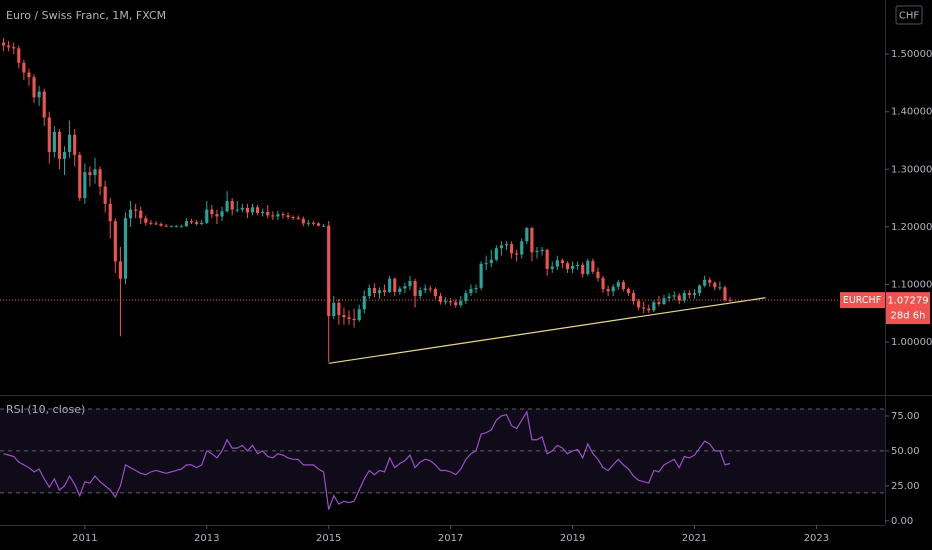 Image resolution: width=932 pixels, height=550 pixels. What do you see at coordinates (572, 538) in the screenshot?
I see `x-tick-label: 2019` at bounding box center [572, 538].